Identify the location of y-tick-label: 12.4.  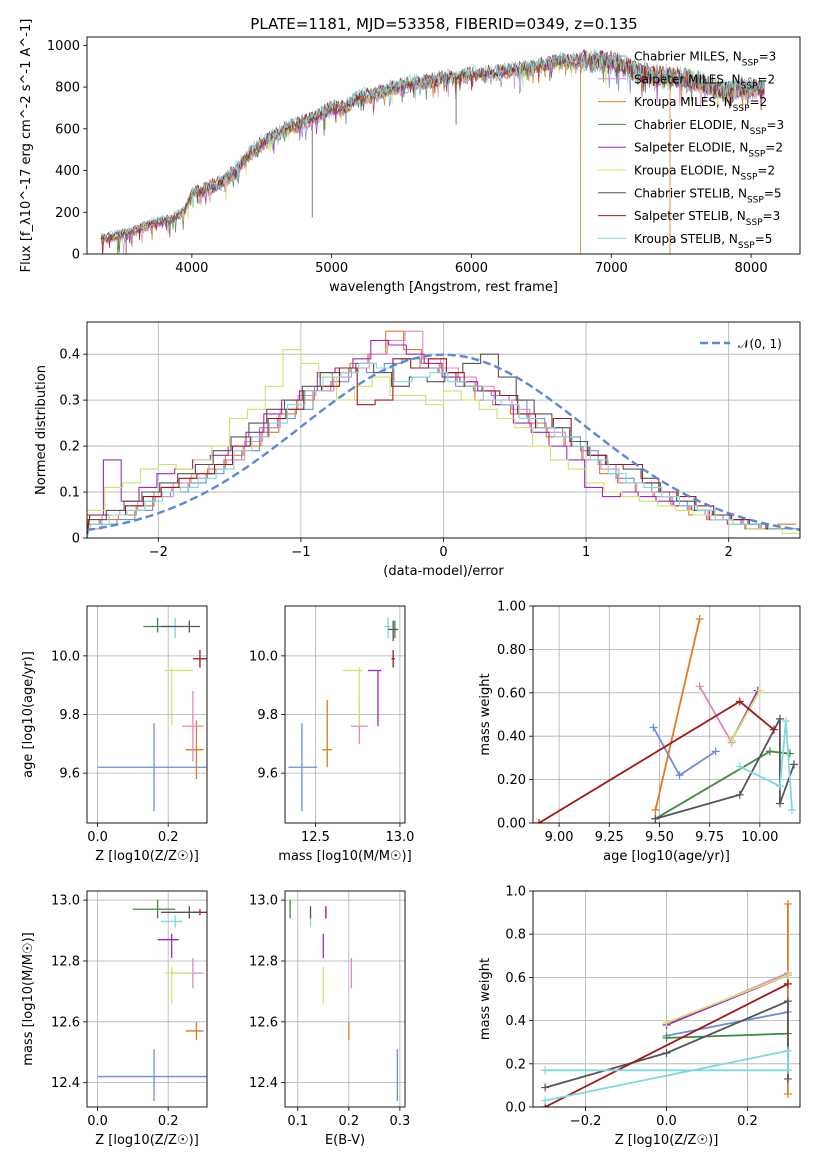
(65, 1083).